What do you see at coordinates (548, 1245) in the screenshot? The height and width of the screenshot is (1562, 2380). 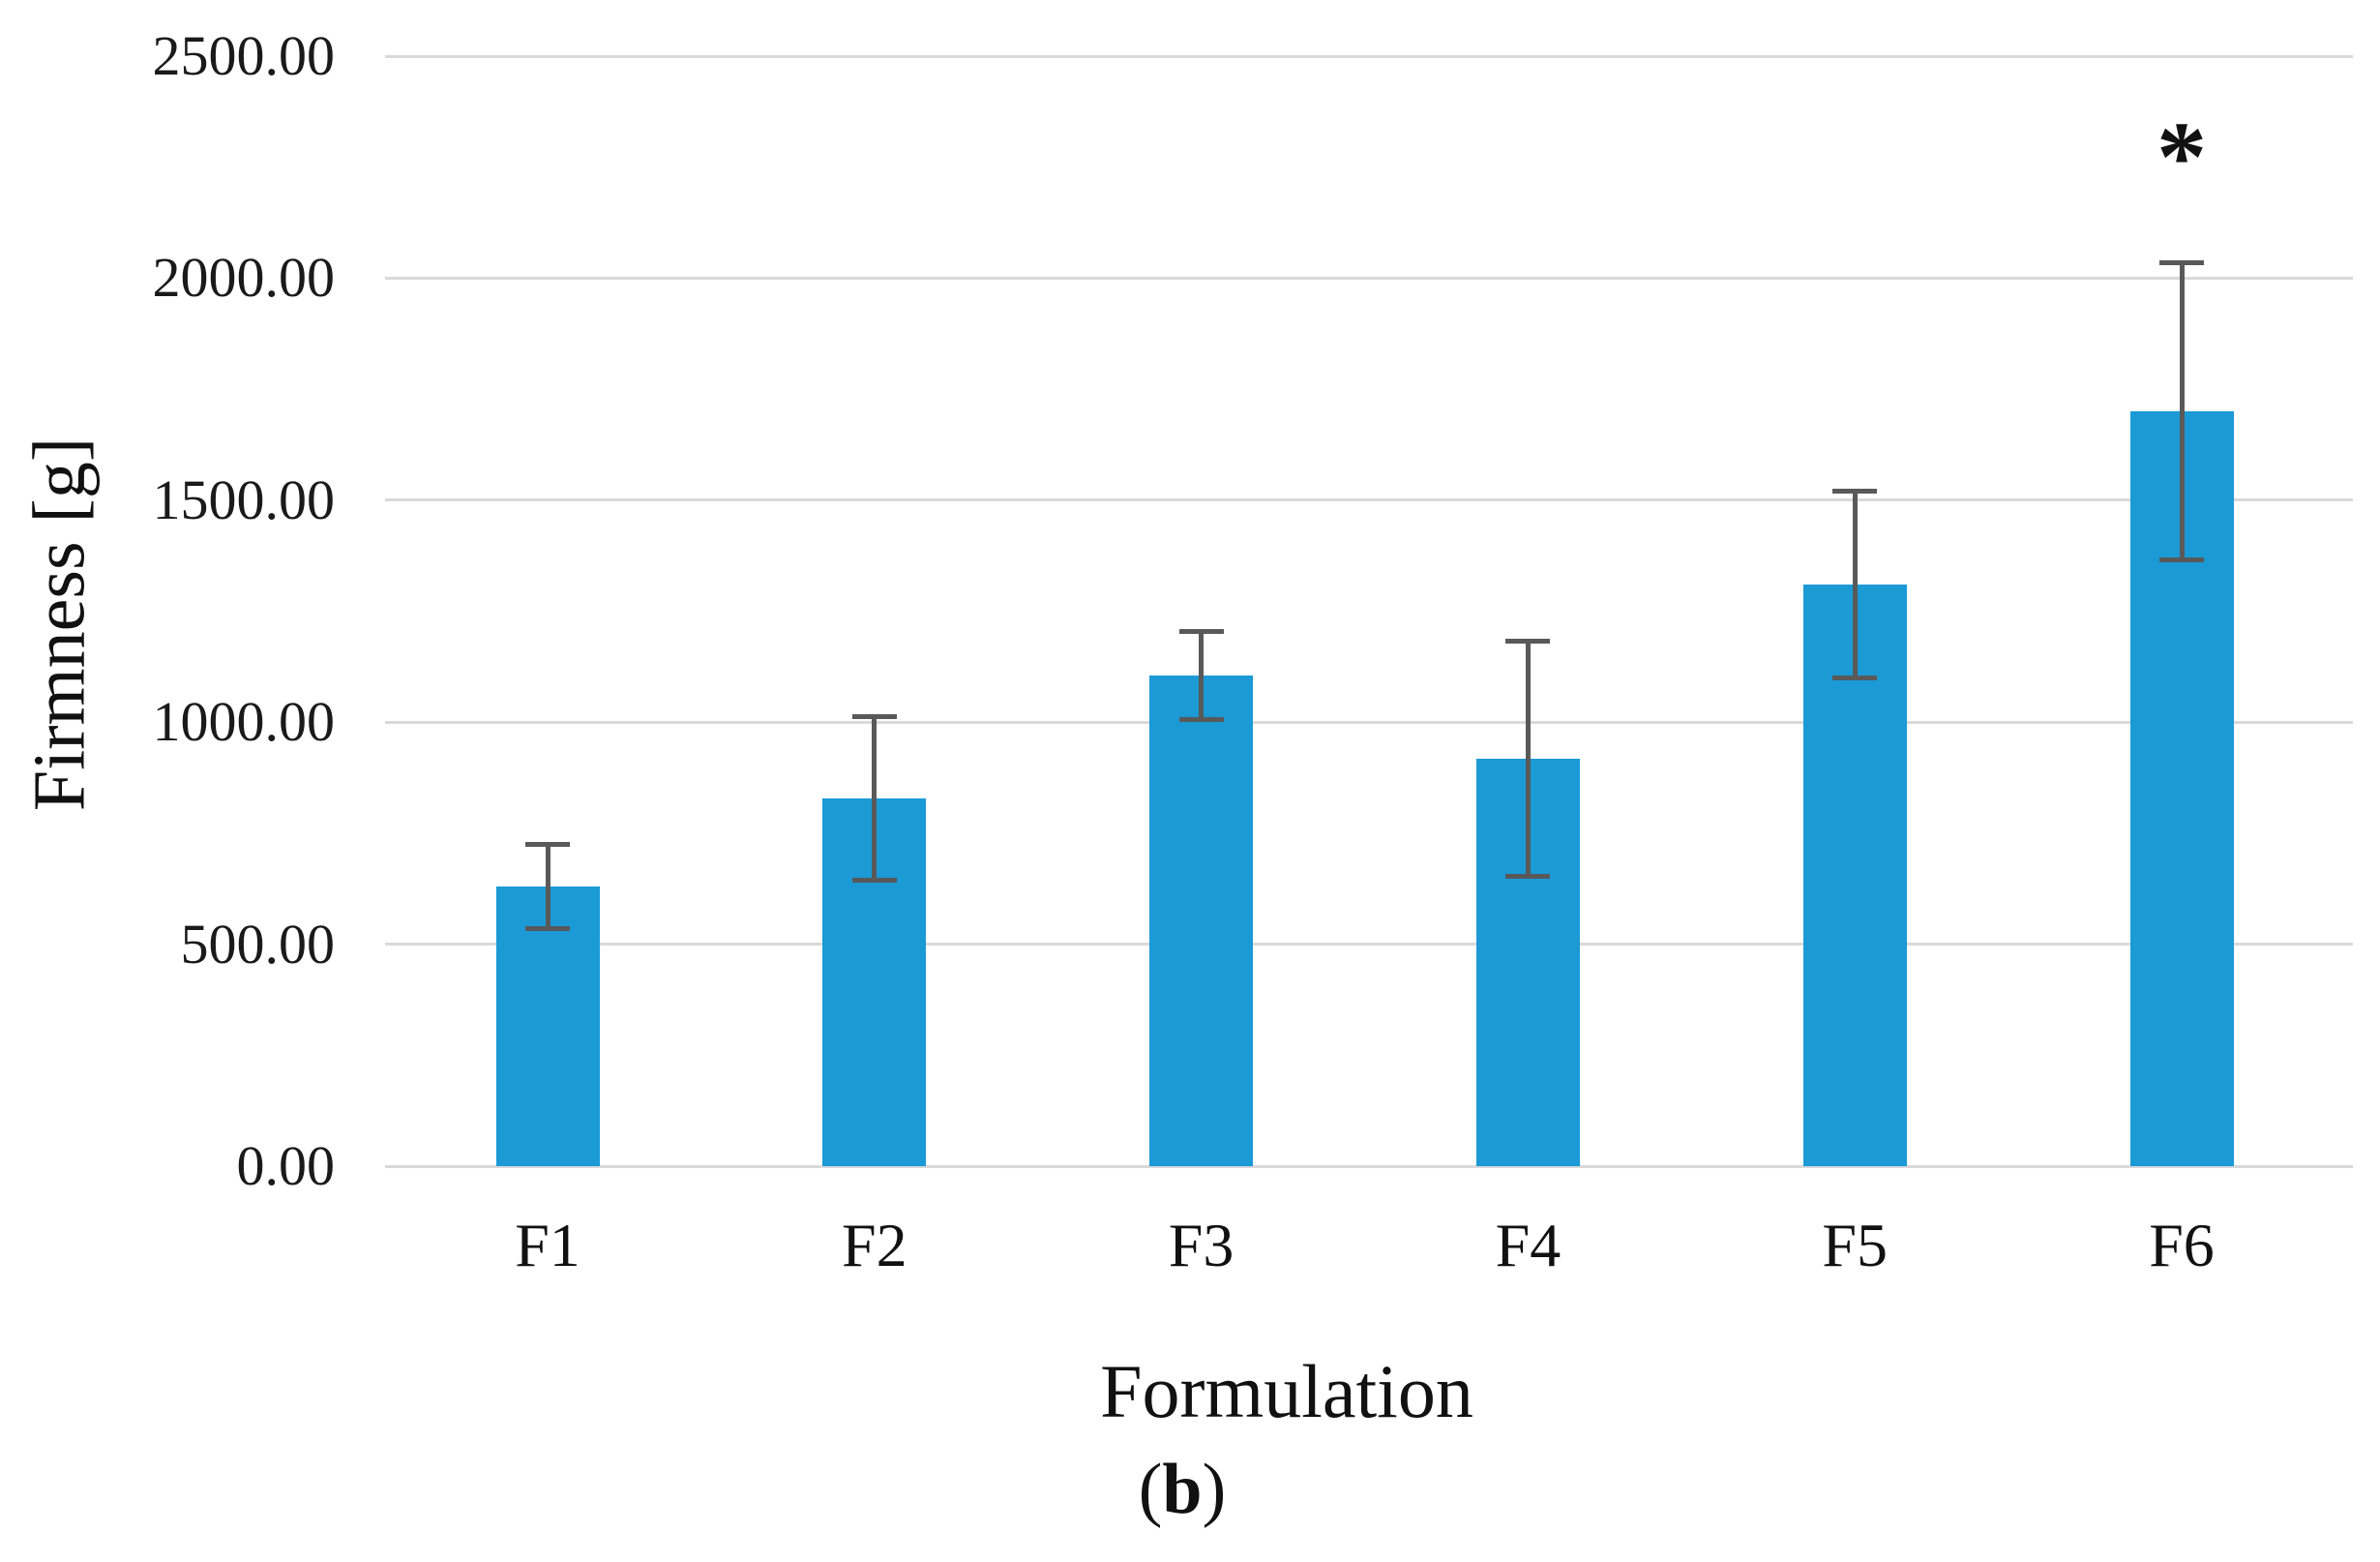 I see `x-tick-label-f1: F1` at bounding box center [548, 1245].